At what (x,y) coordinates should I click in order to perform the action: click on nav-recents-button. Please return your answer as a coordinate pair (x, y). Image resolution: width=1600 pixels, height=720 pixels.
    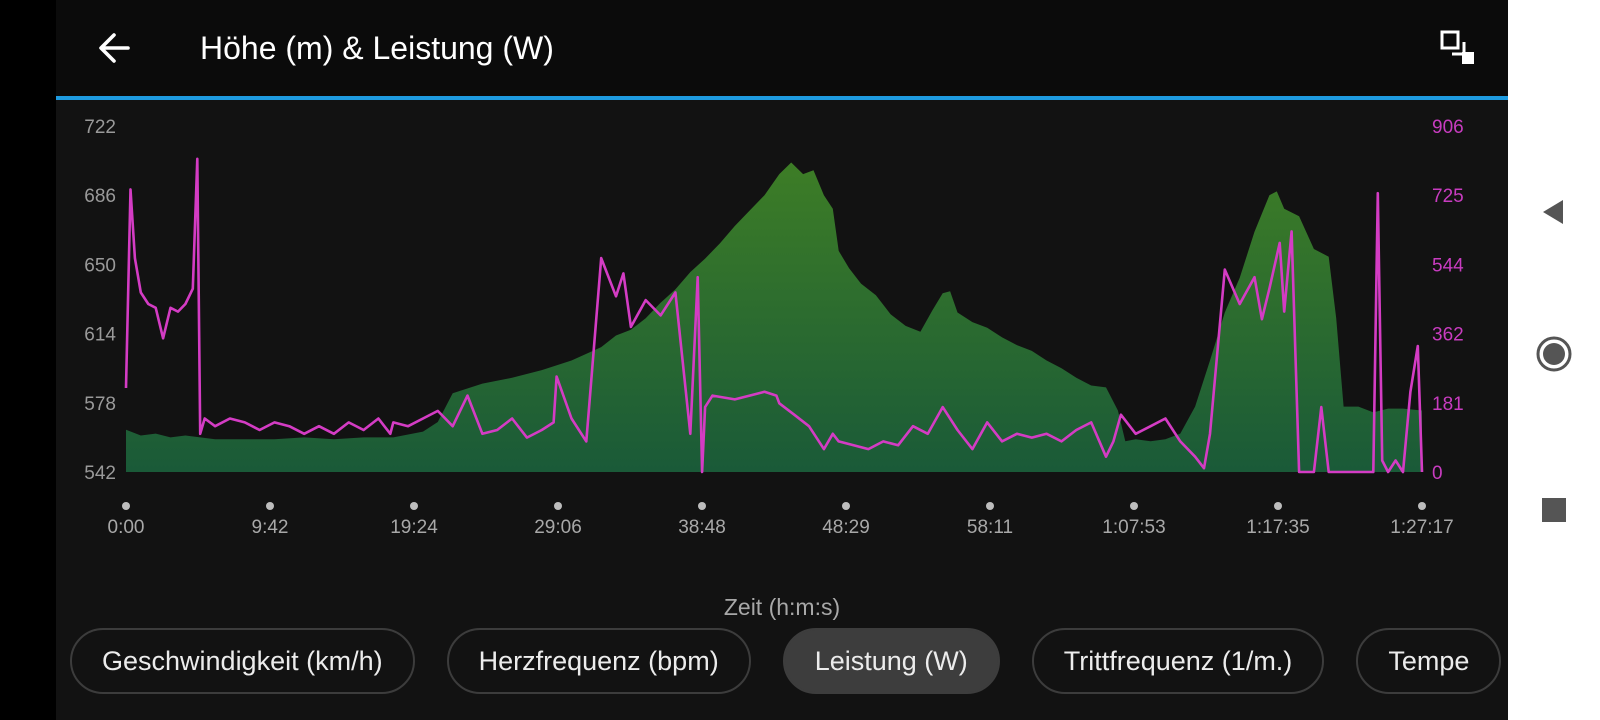
    Looking at the image, I should click on (1554, 510).